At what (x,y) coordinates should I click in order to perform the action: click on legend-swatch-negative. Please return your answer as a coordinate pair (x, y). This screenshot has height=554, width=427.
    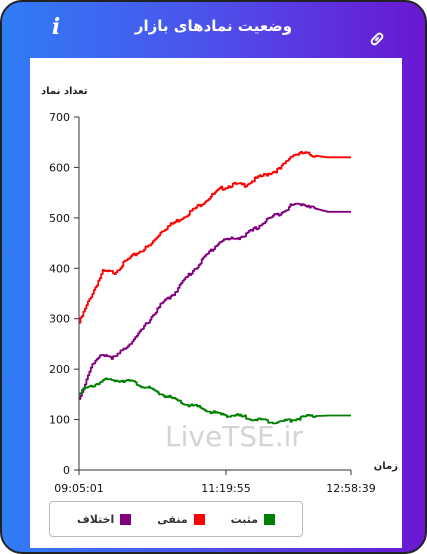
    Looking at the image, I should click on (199, 519).